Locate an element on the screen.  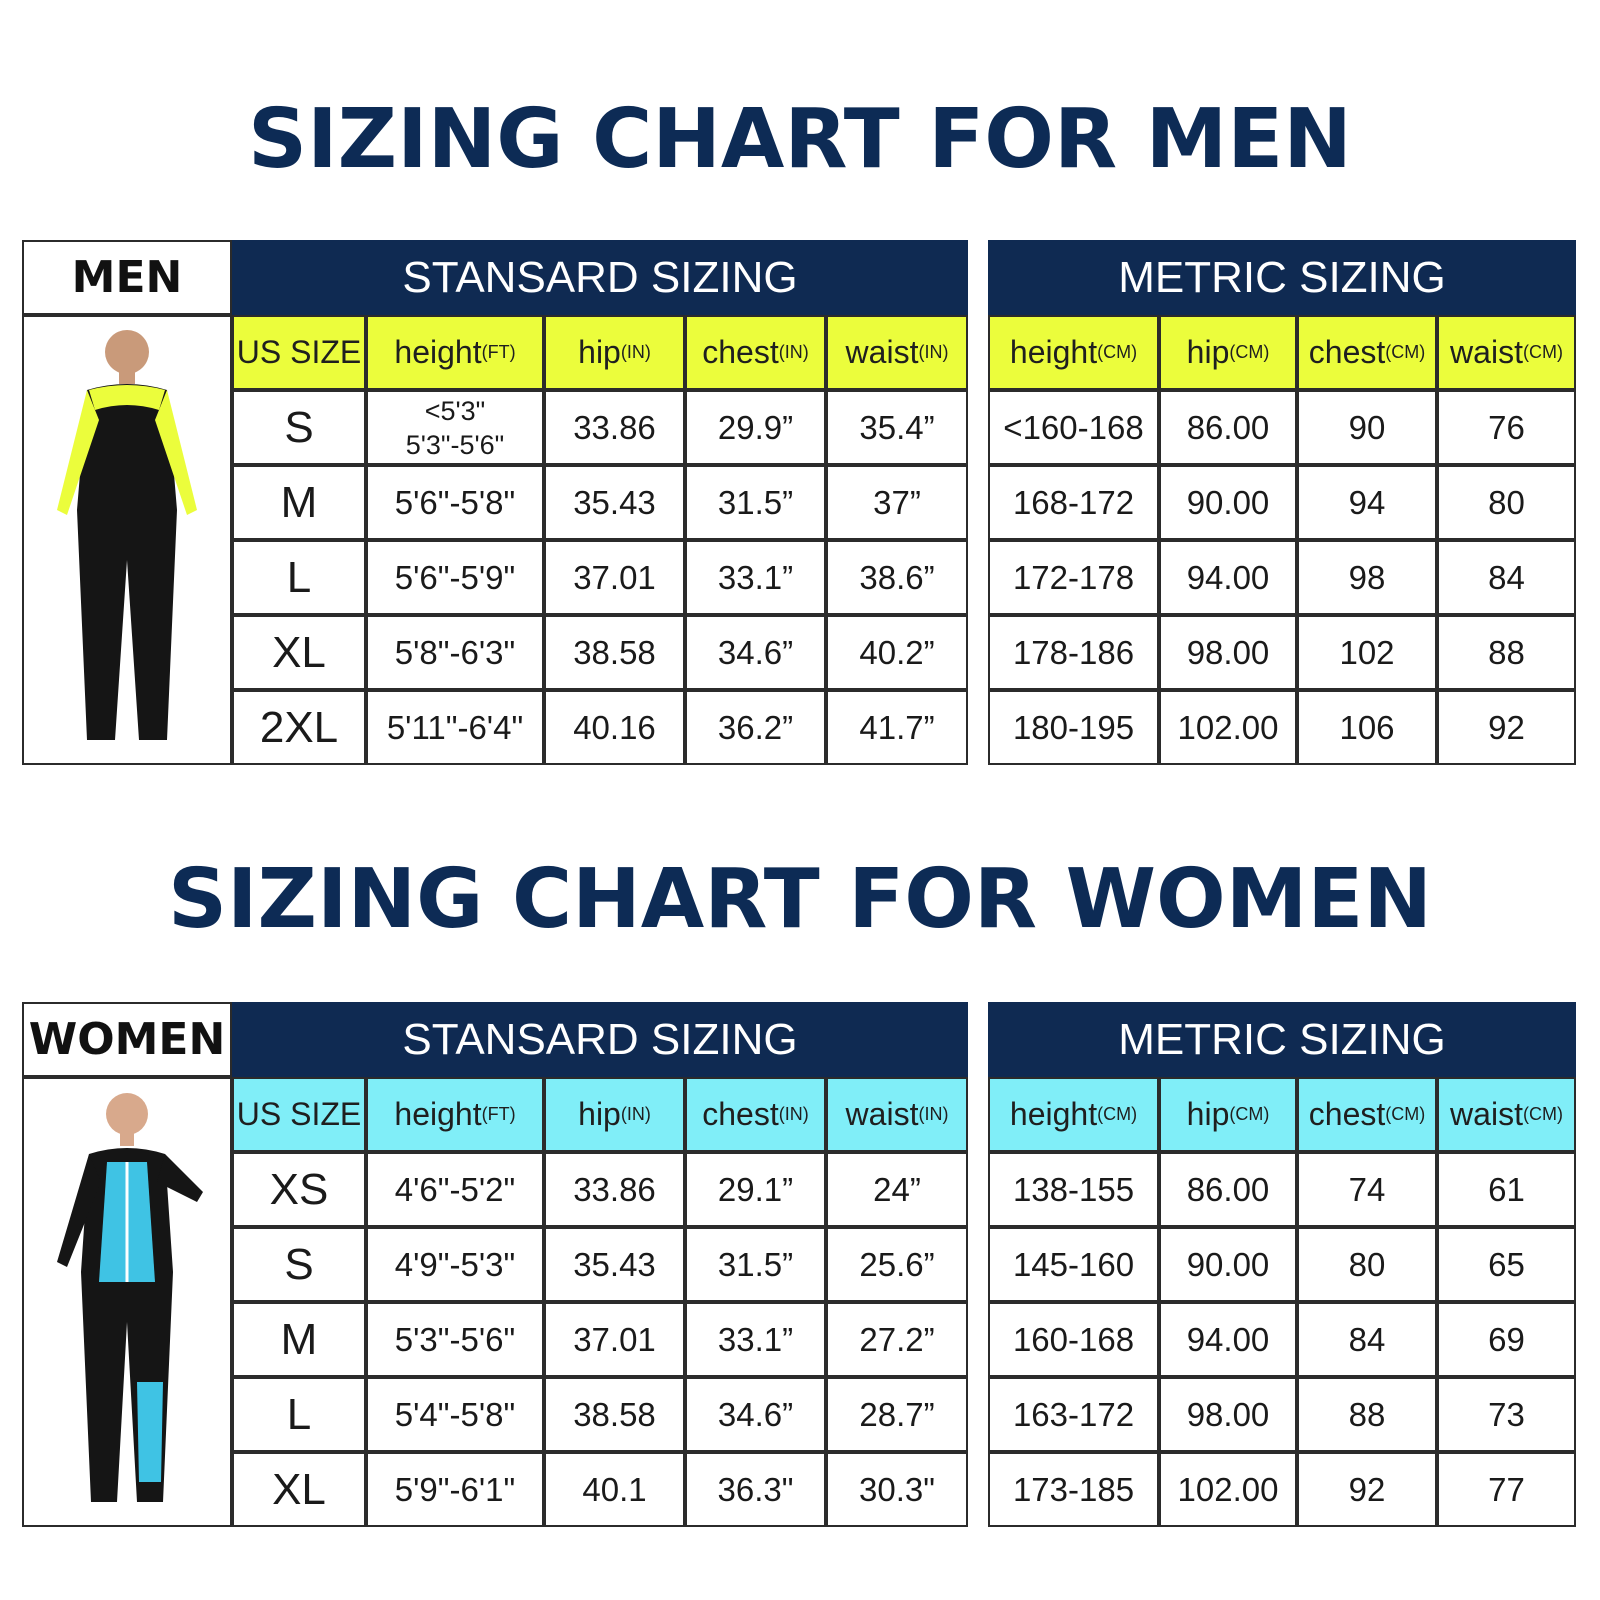
cell-text: 38.6” is located at coordinates (897, 577).